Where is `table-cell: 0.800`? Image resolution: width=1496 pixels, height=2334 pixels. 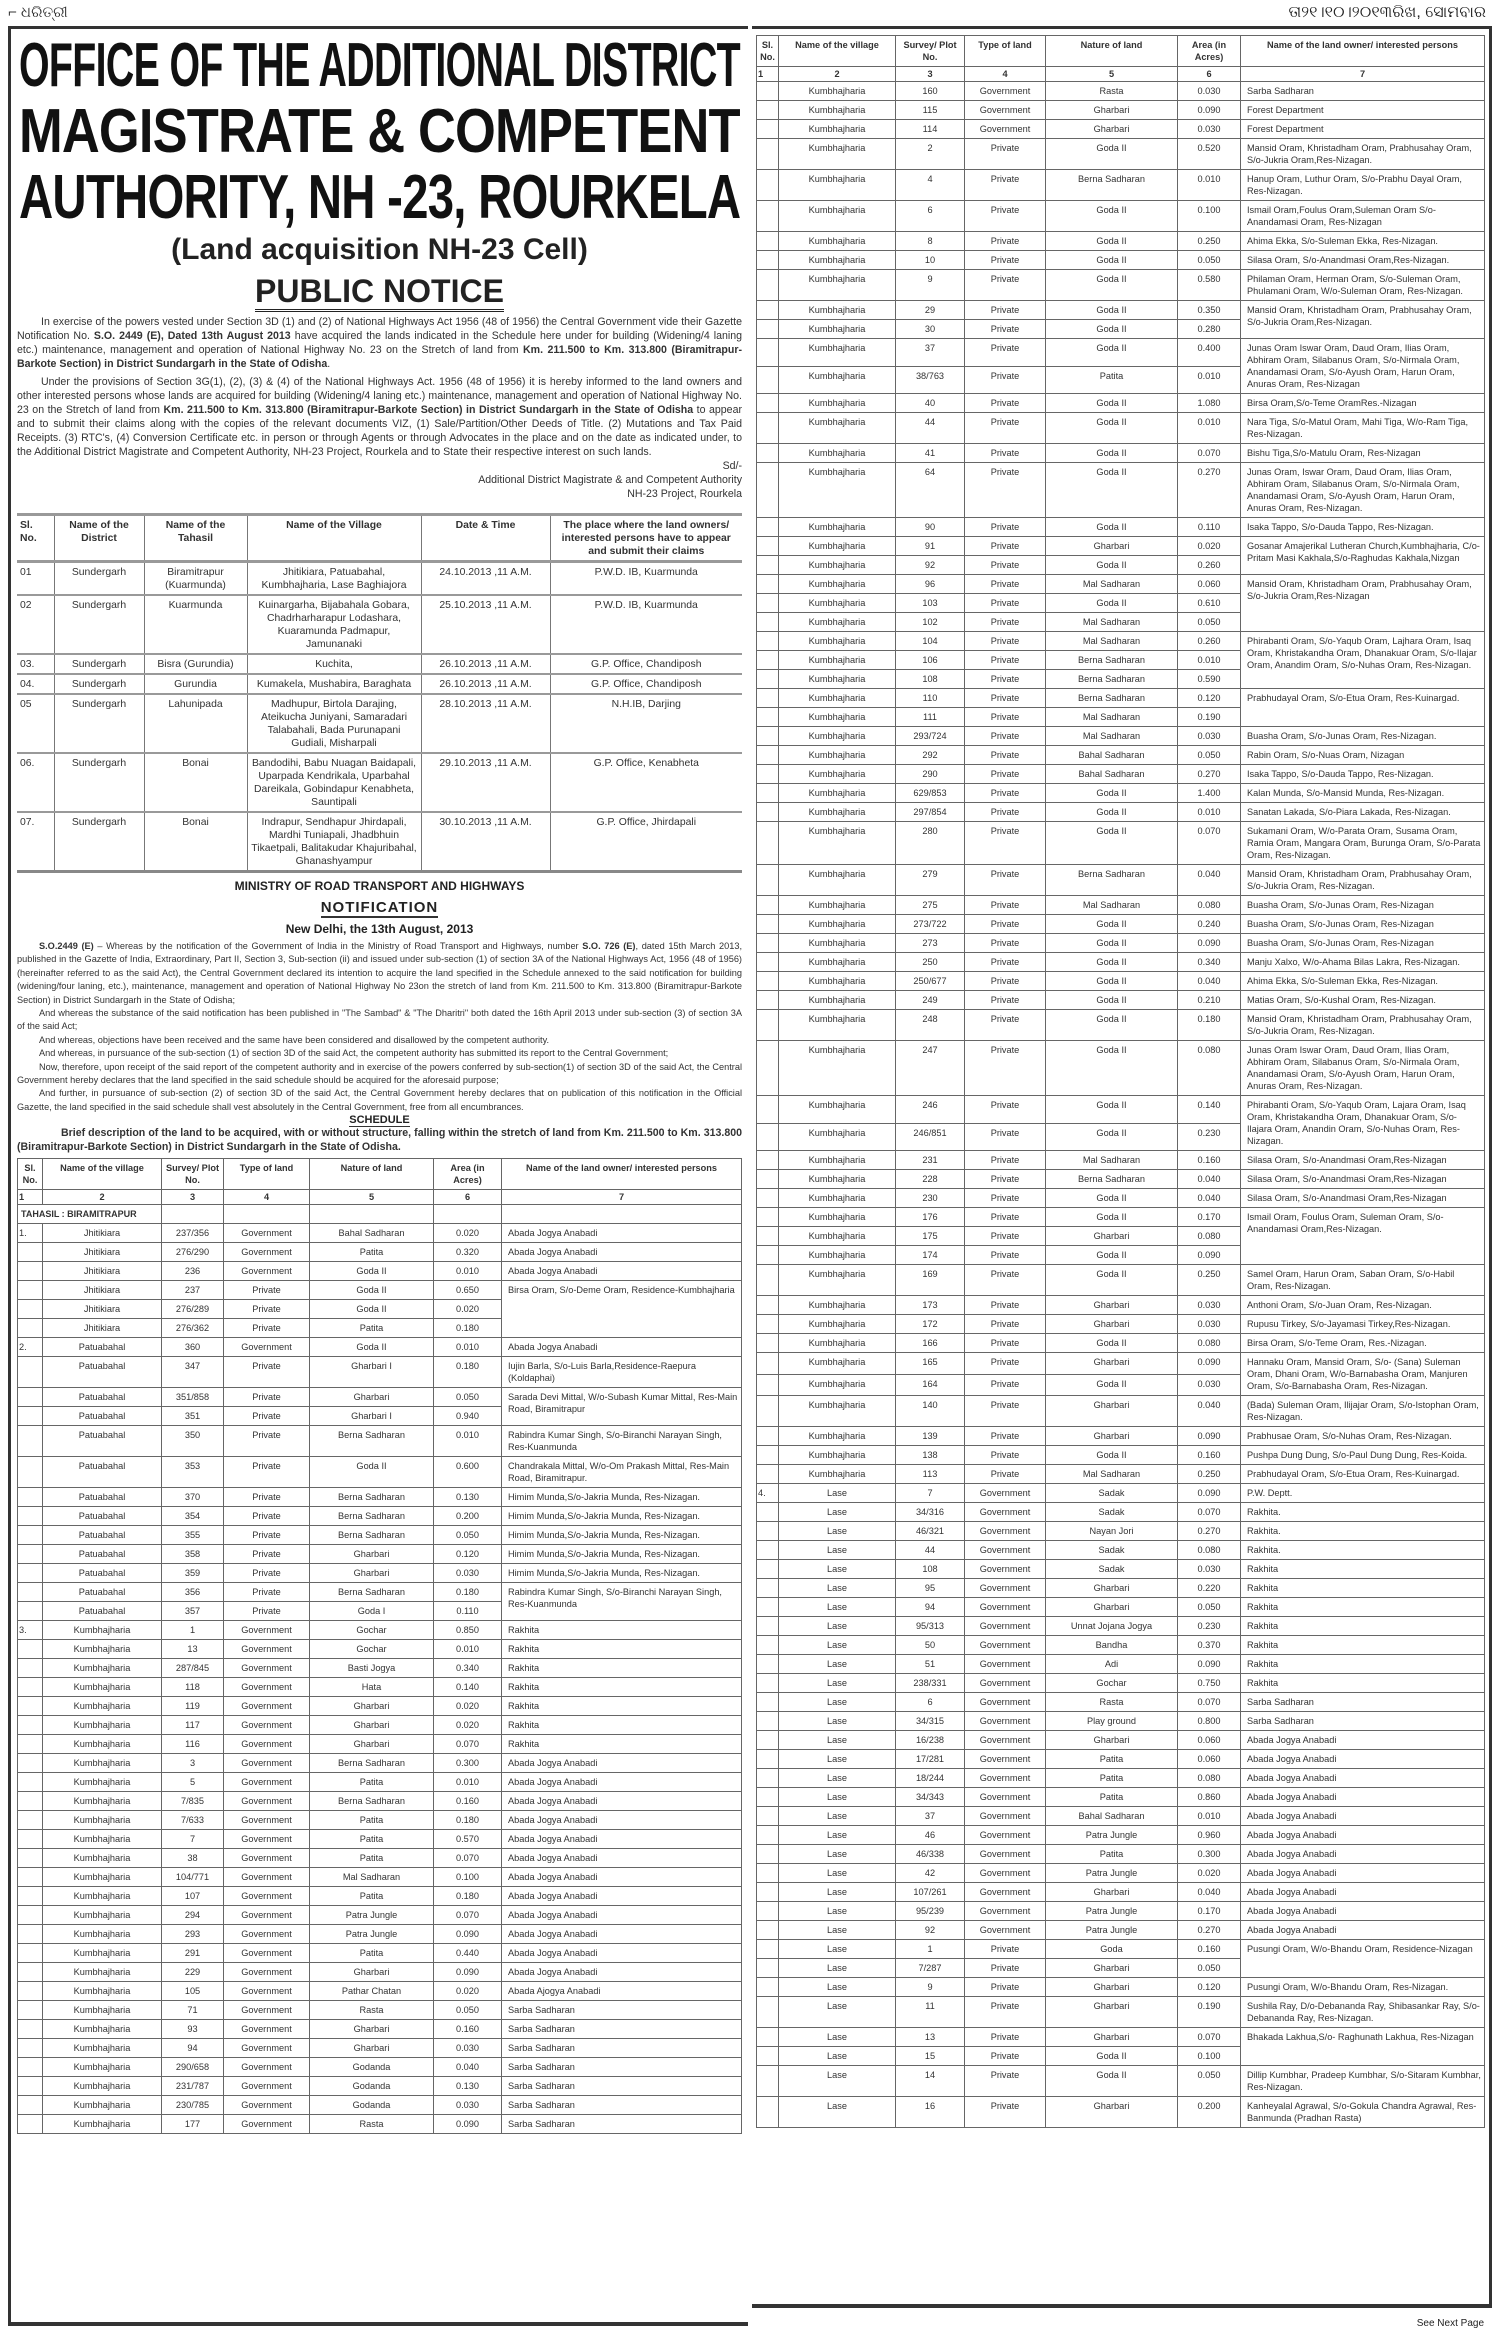 table-cell: 0.800 is located at coordinates (1209, 1721).